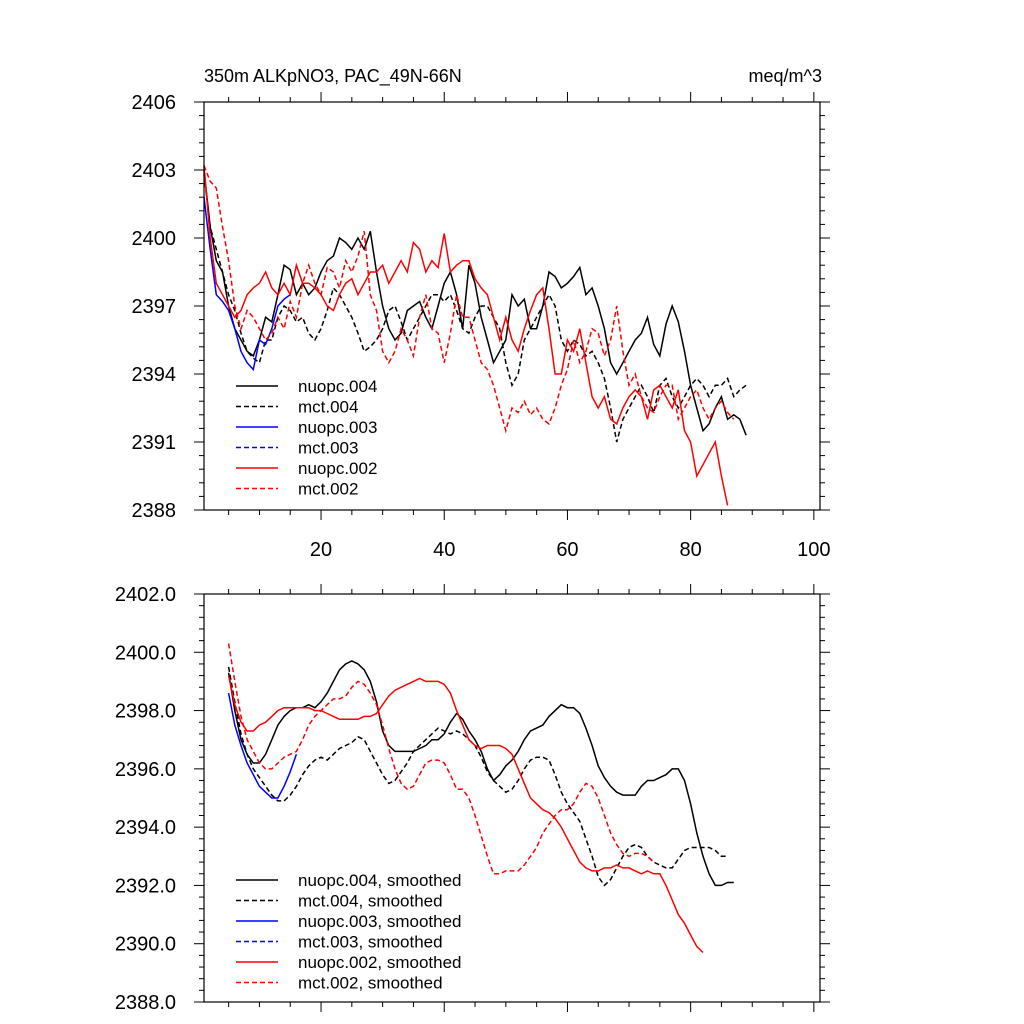  Describe the element at coordinates (154, 375) in the screenshot. I see `y-tick-label: 2394` at that location.